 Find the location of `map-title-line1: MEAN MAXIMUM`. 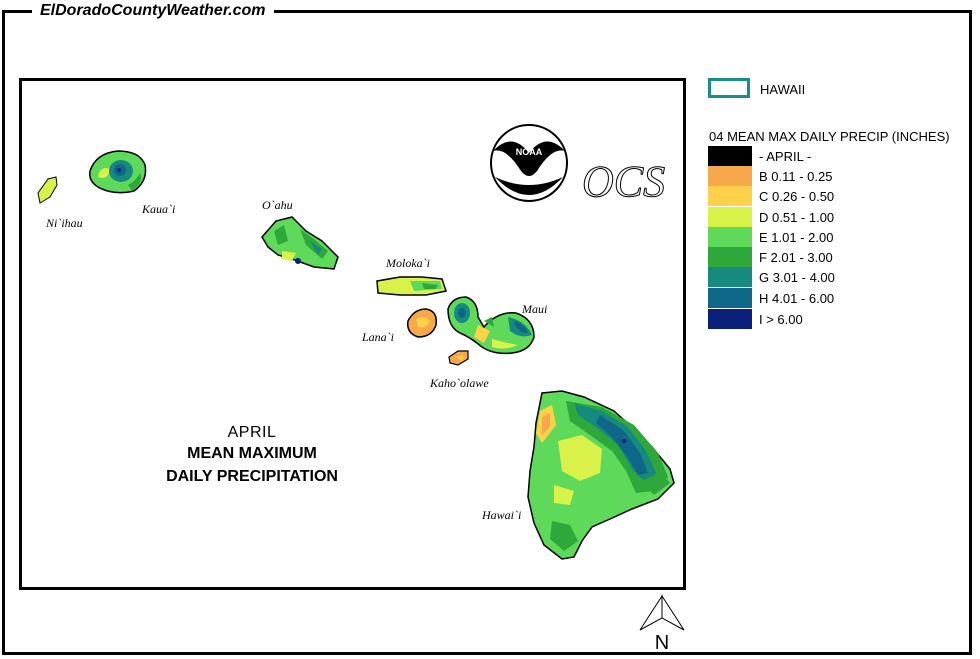

map-title-line1: MEAN MAXIMUM is located at coordinates (252, 453).